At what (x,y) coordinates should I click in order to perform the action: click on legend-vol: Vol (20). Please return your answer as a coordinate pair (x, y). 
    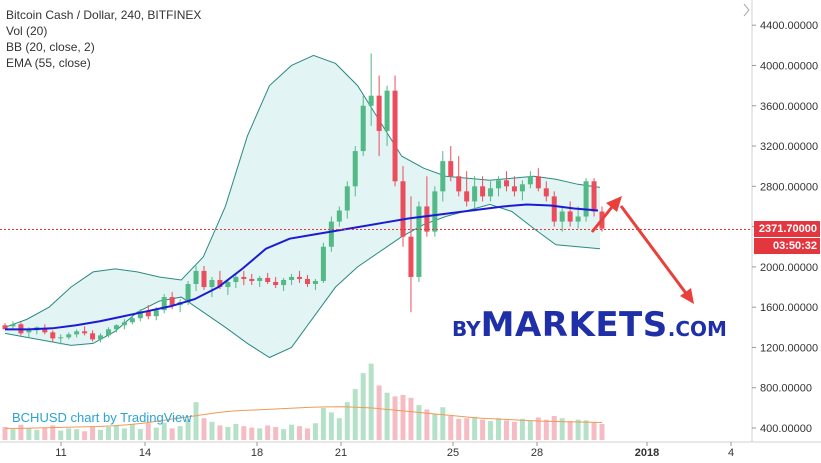
    Looking at the image, I should click on (27, 31).